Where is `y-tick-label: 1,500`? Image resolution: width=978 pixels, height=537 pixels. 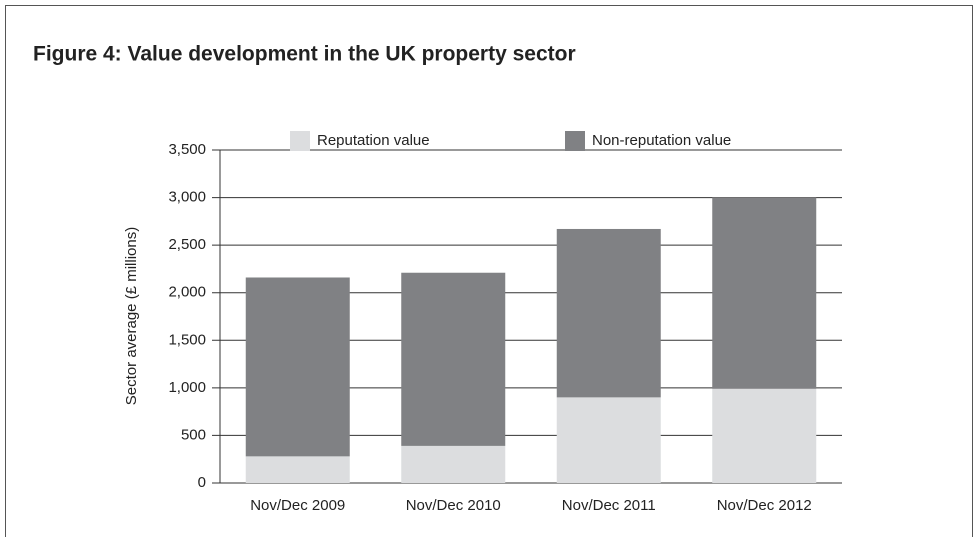
y-tick-label: 1,500 is located at coordinates (187, 339).